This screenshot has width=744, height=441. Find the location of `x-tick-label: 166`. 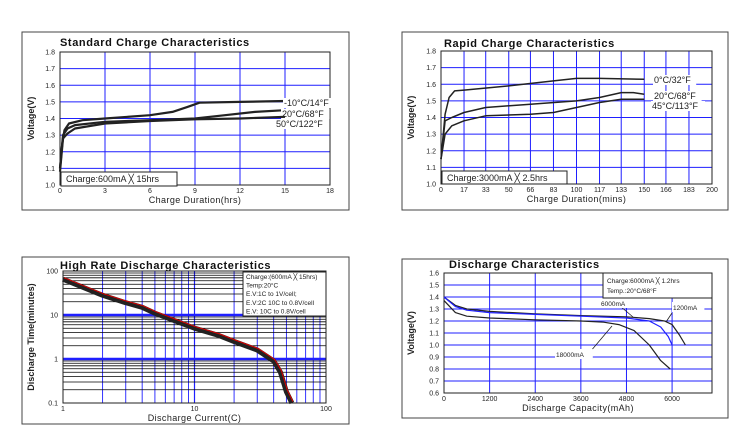

x-tick-label: 166 is located at coordinates (666, 190).